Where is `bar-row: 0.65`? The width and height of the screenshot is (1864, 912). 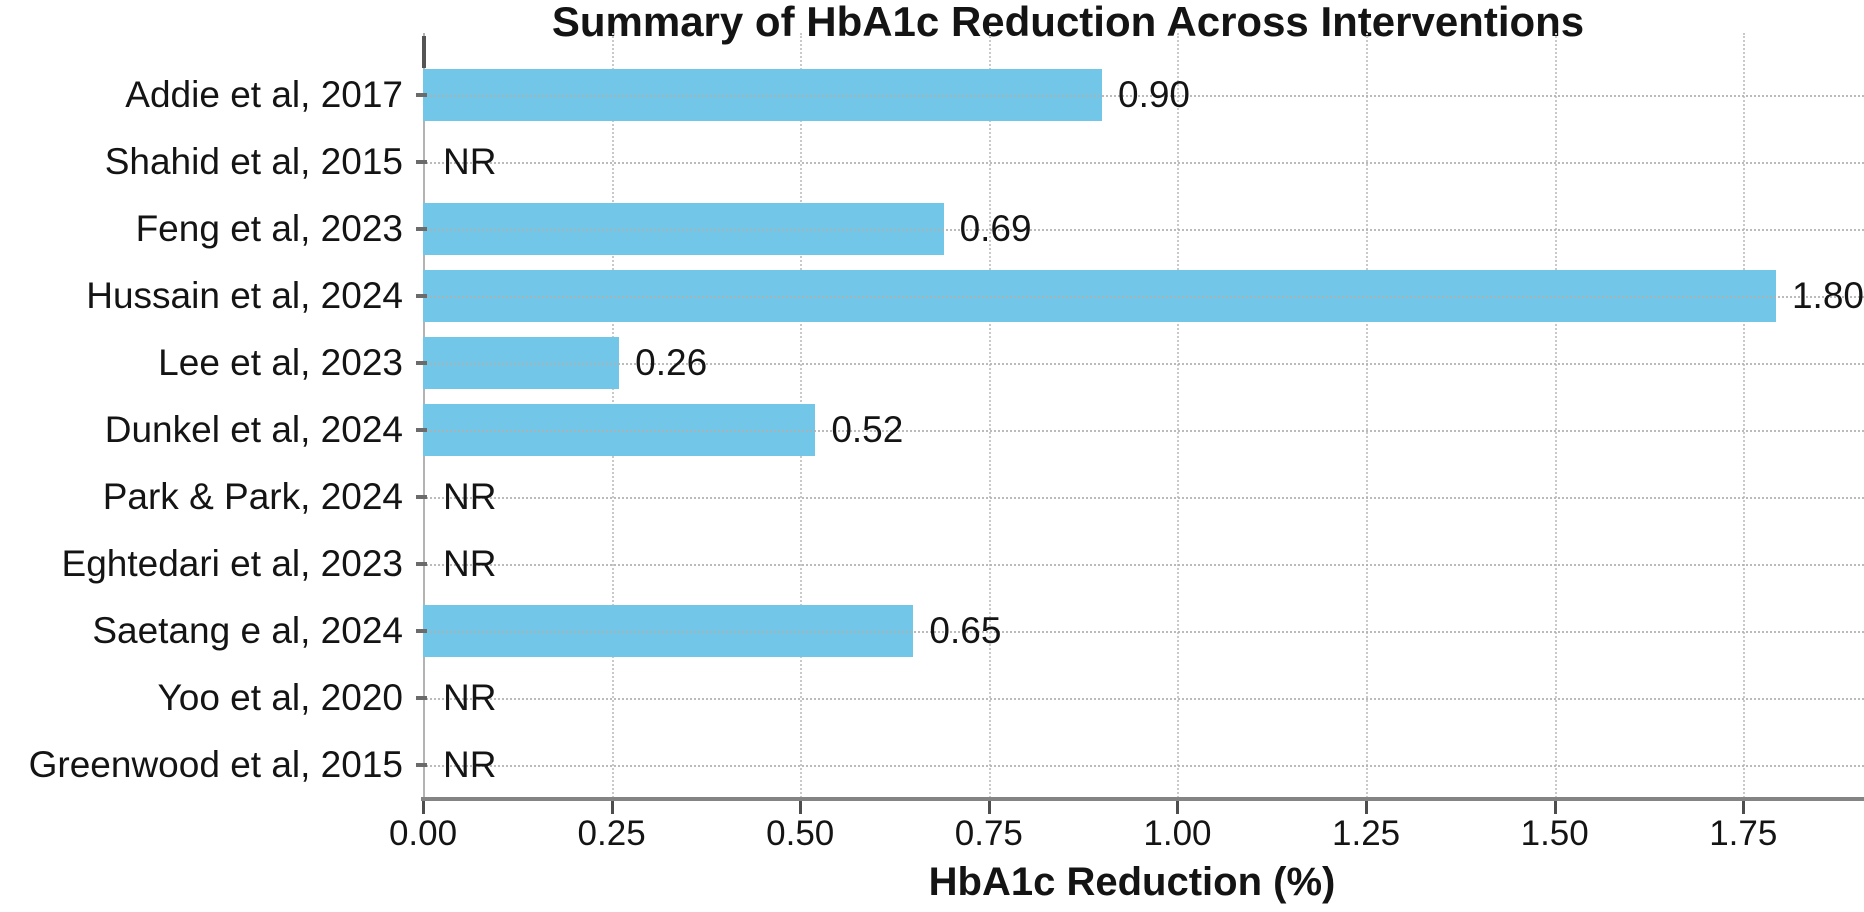
bar-row: 0.65 is located at coordinates (1140, 630).